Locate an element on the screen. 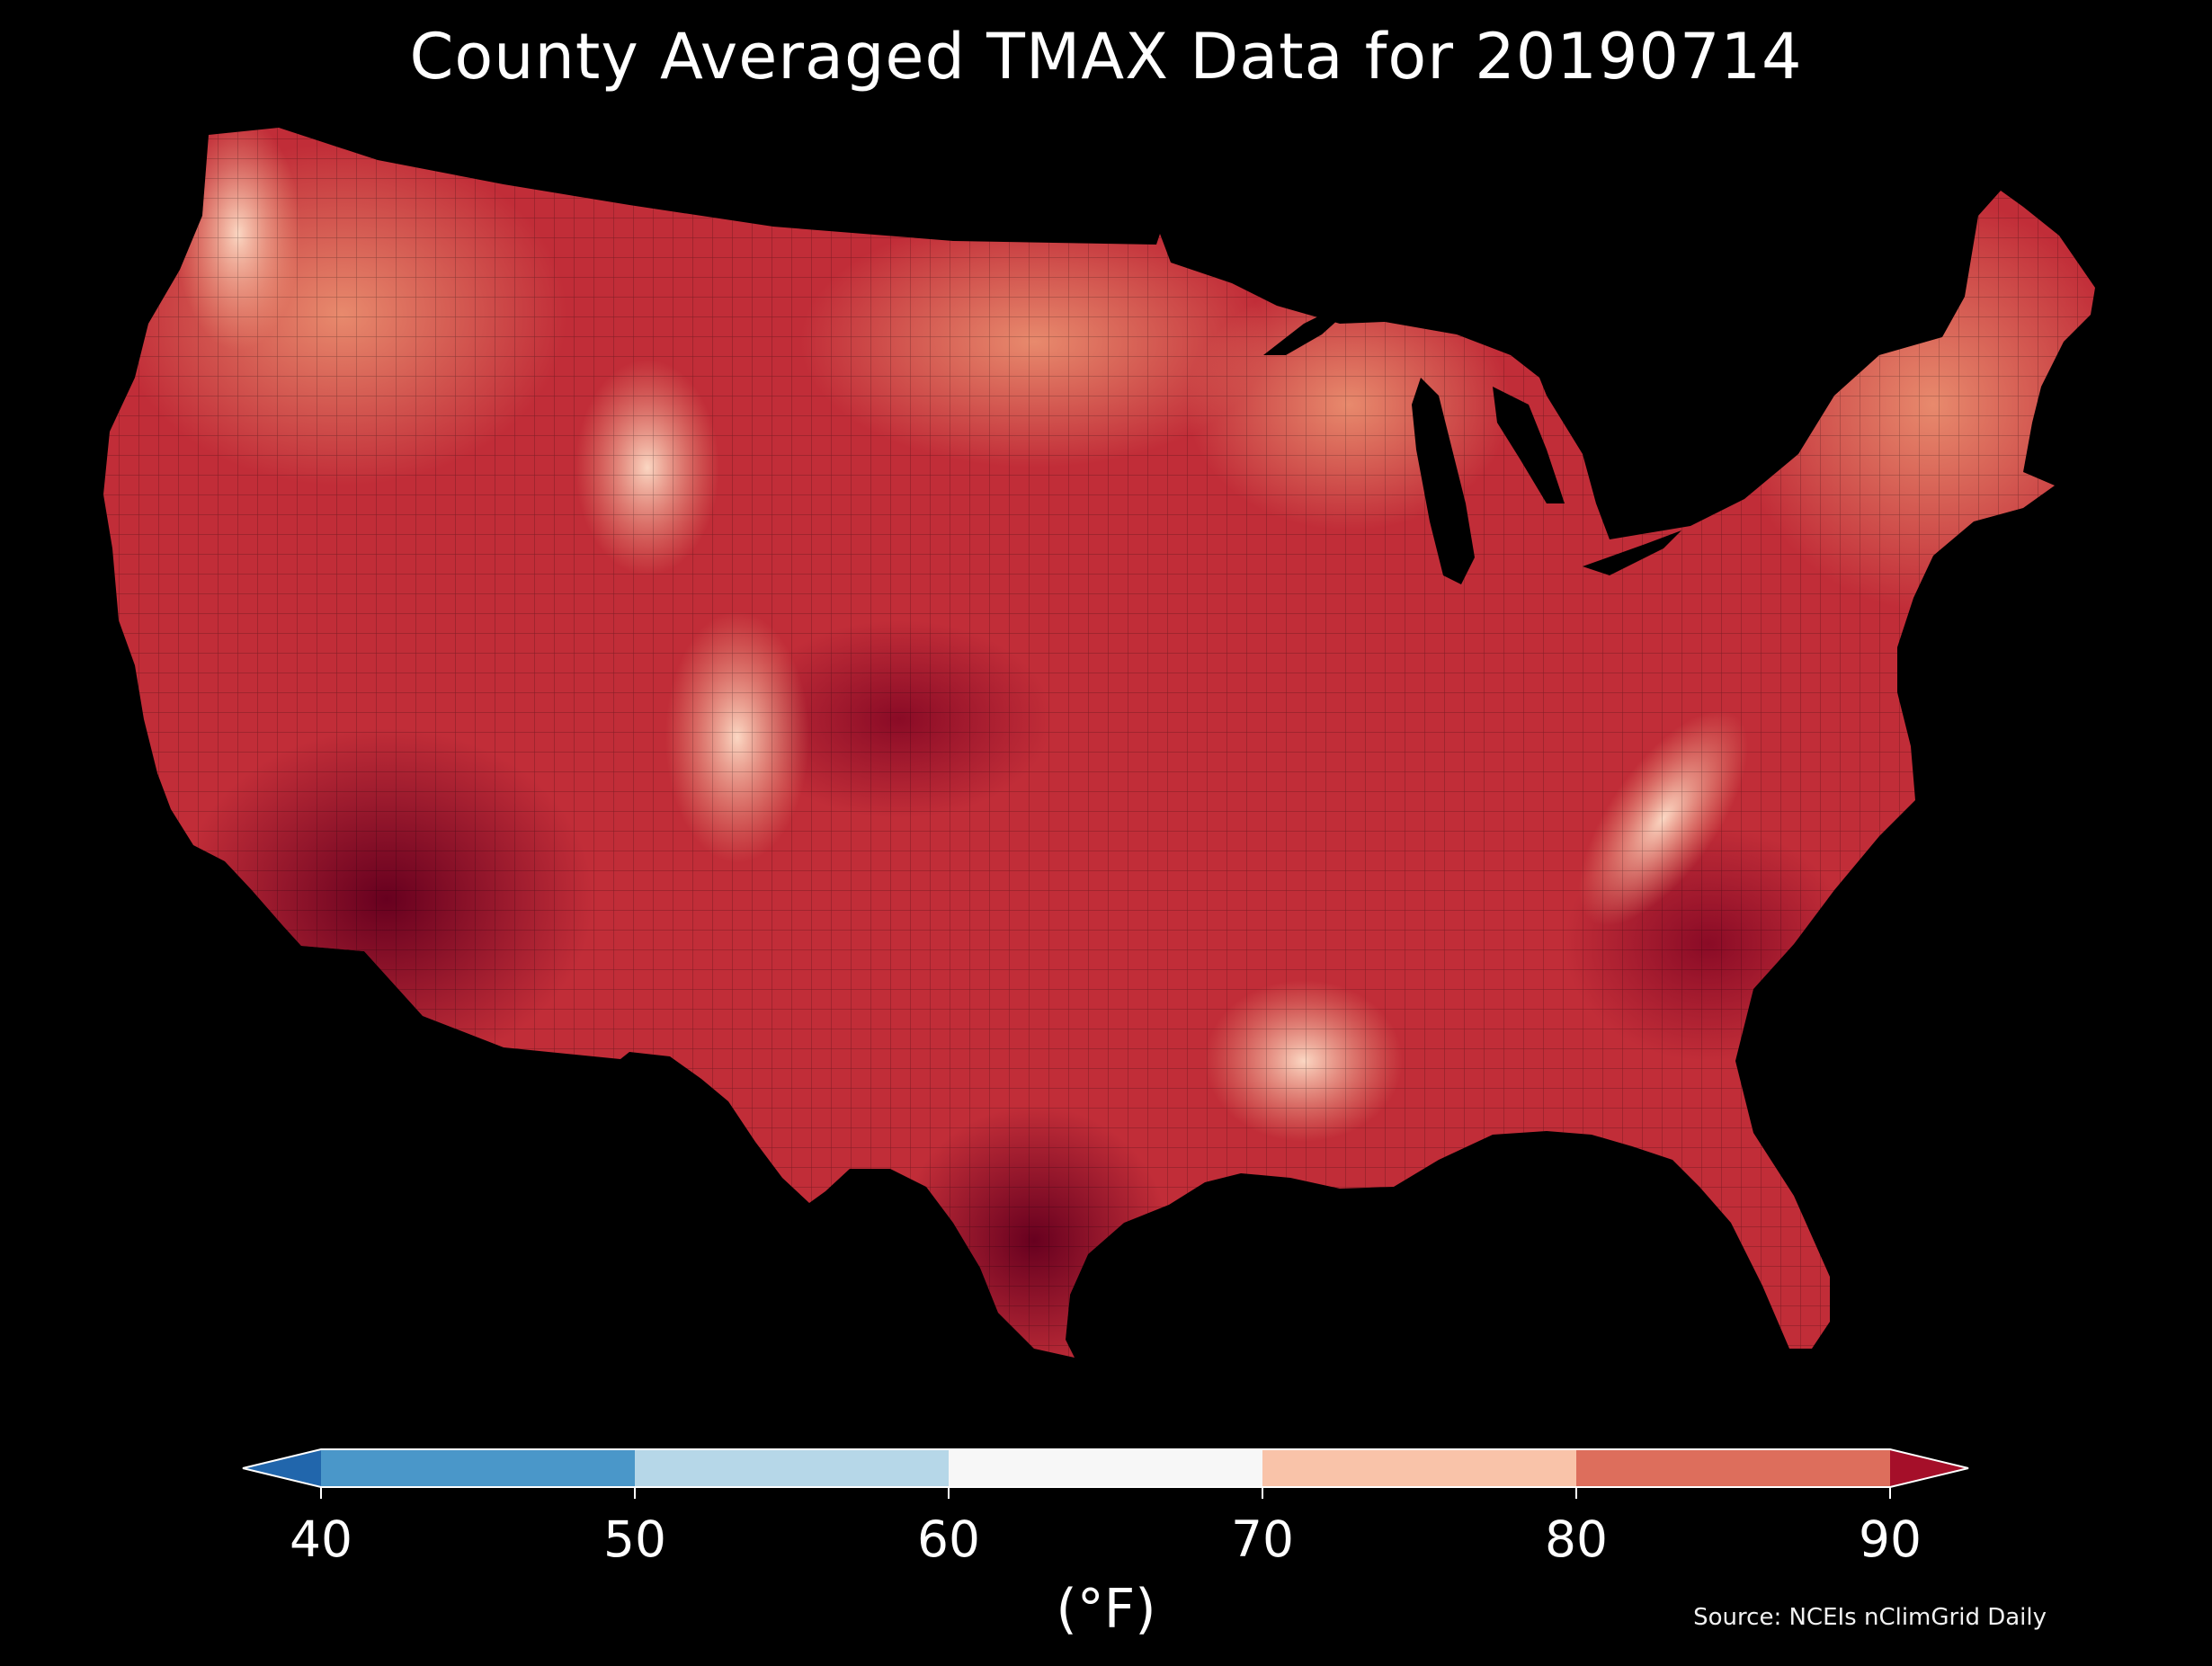 The height and width of the screenshot is (1666, 2212). lake-erie is located at coordinates (1632, 553).